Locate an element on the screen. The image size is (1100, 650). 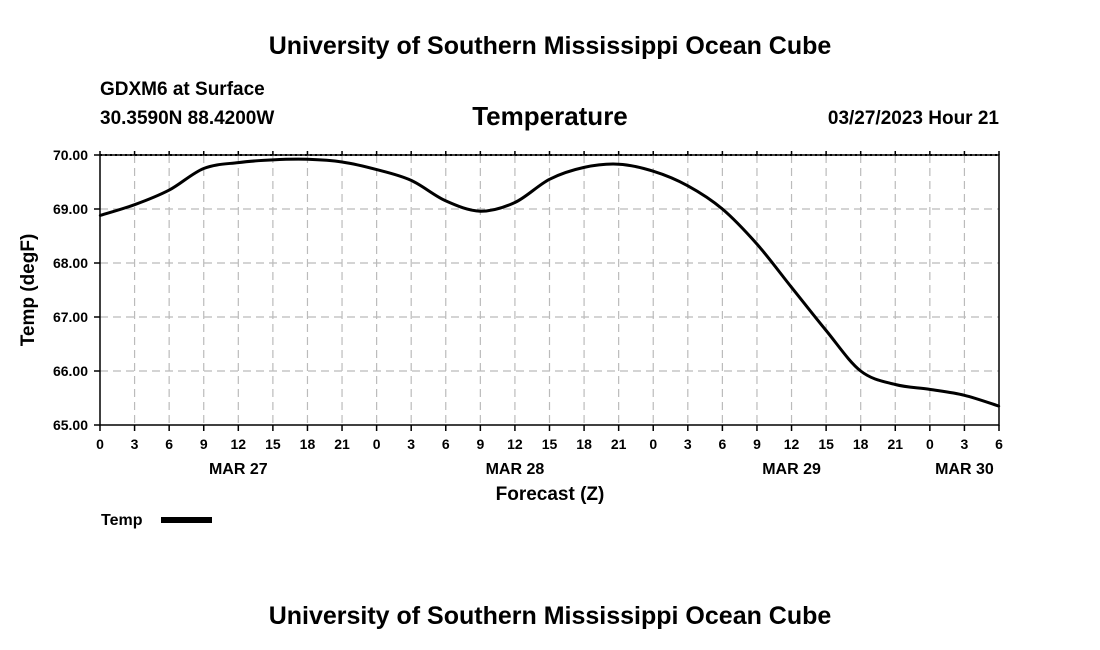
day-label: MAR 30 is located at coordinates (964, 469).